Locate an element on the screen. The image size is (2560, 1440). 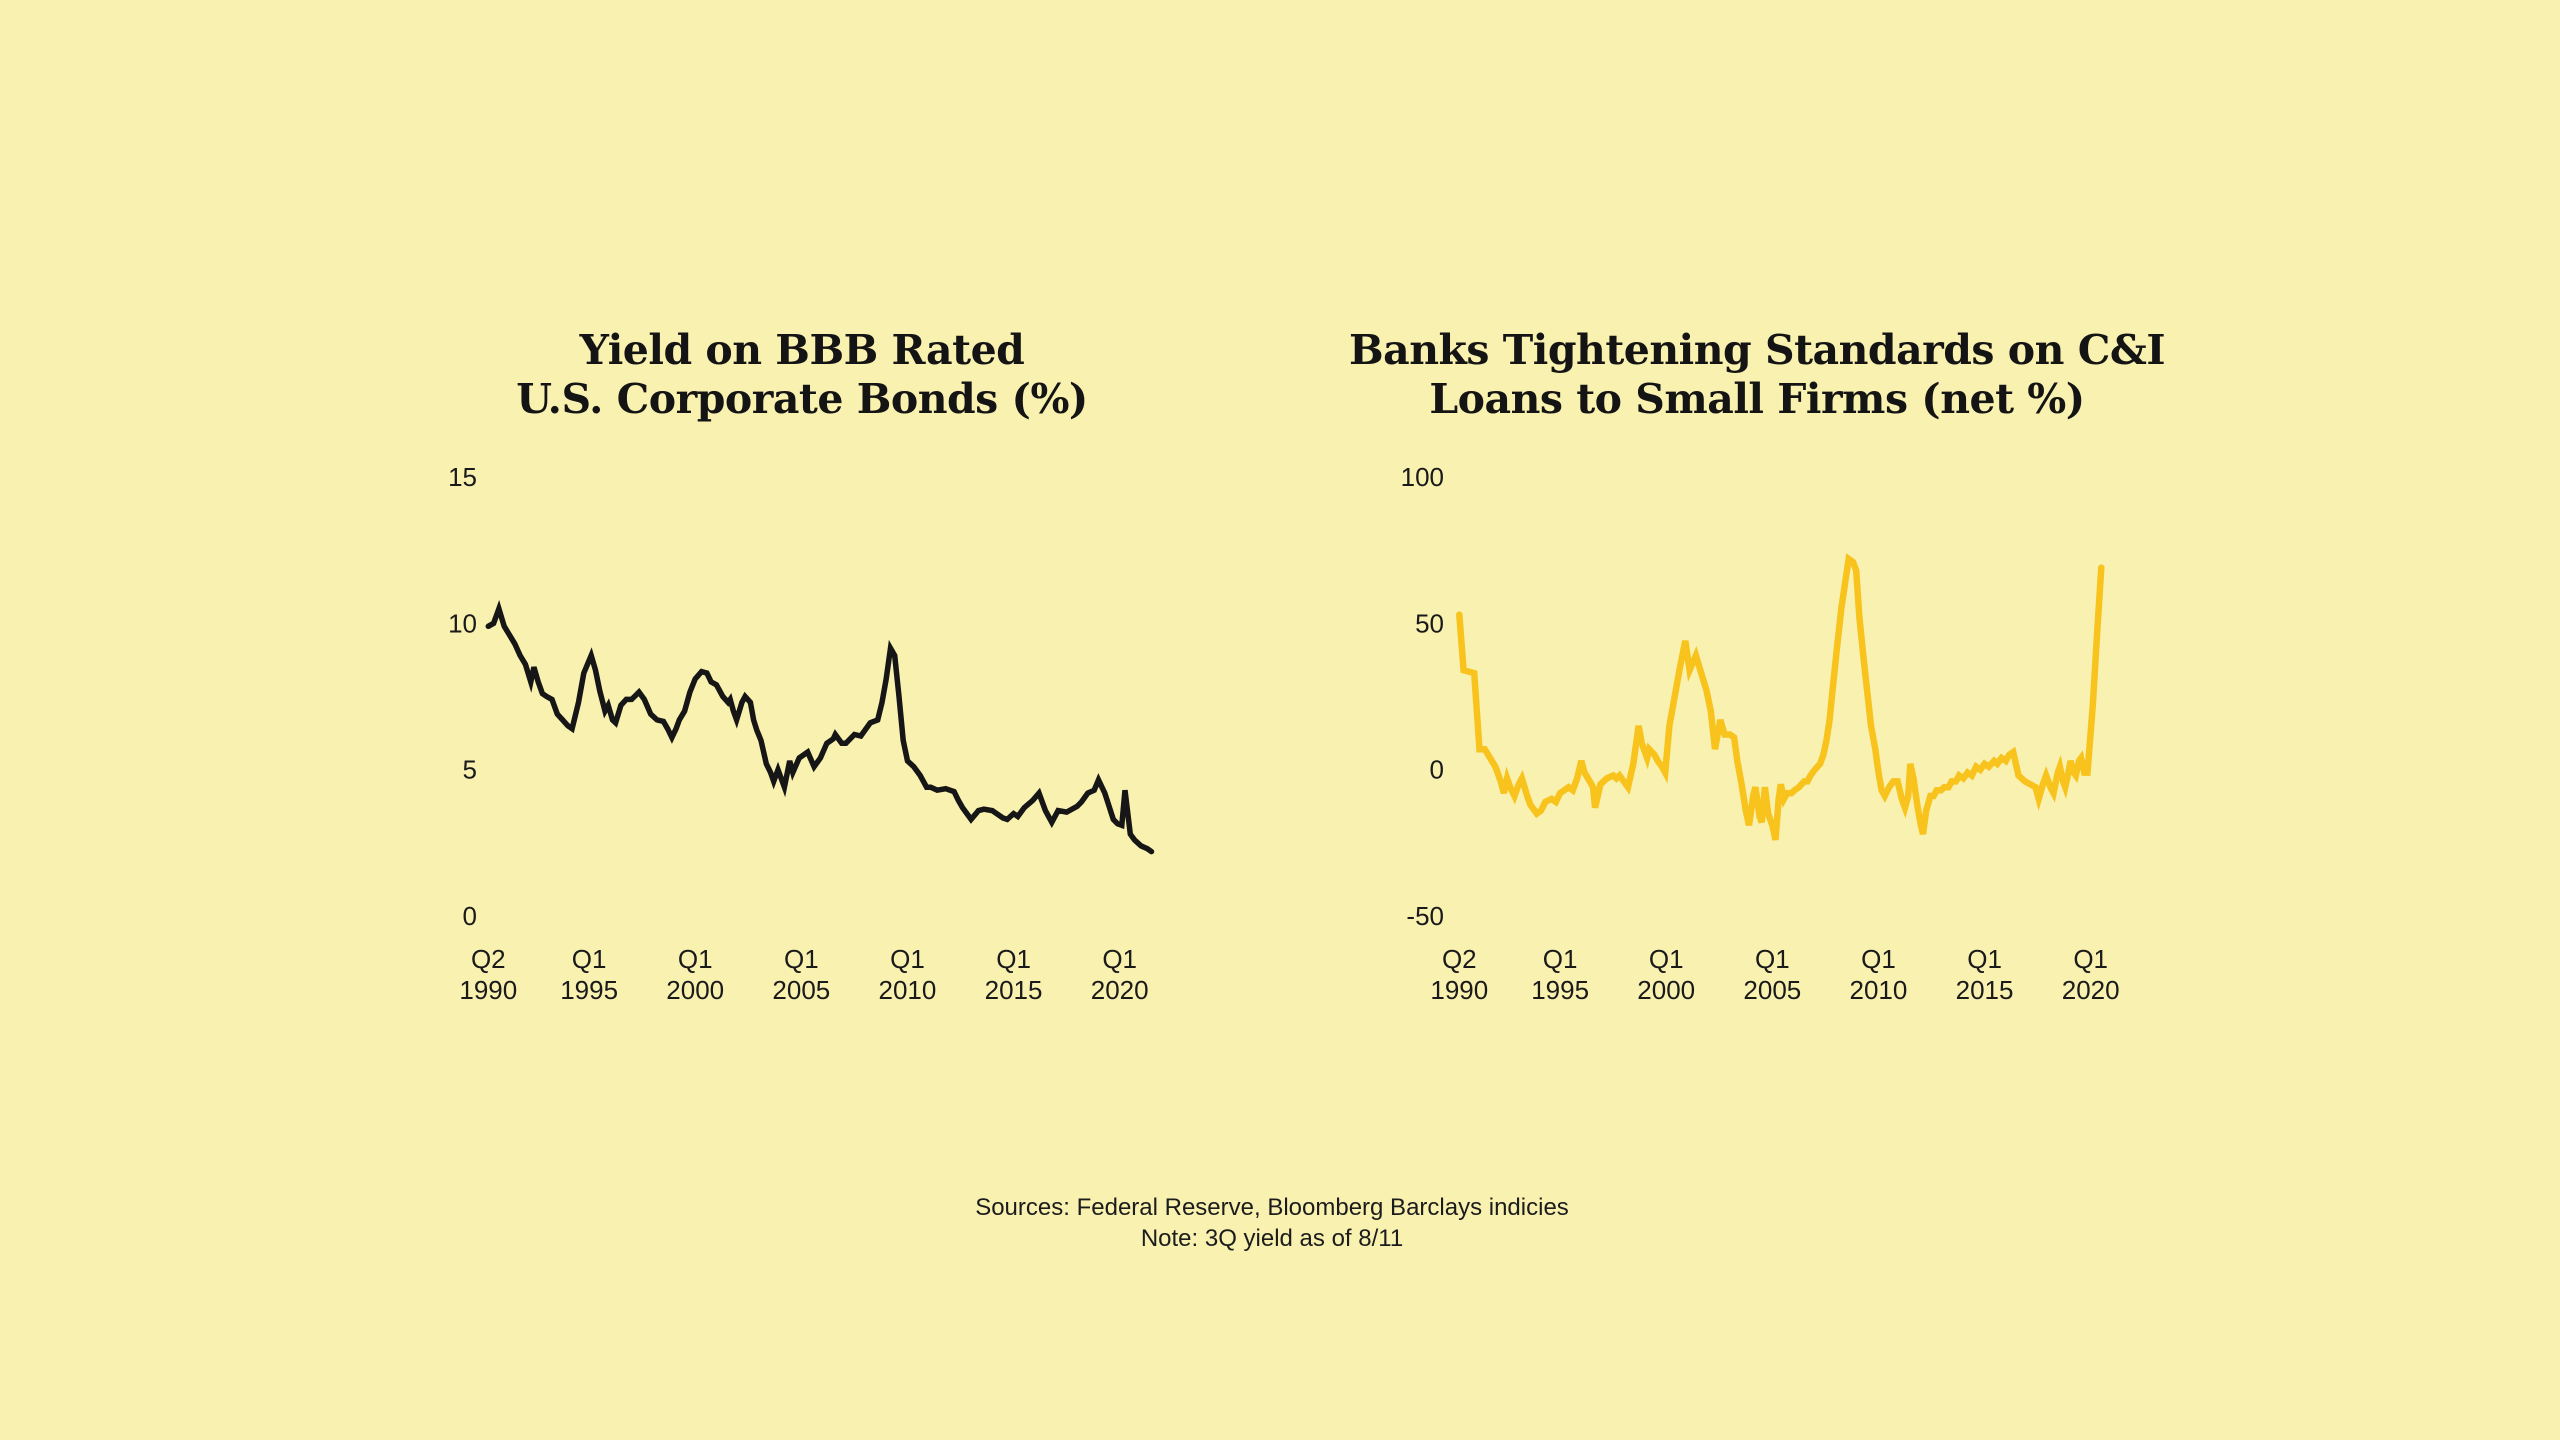
tightening-x-tick-label: Q2 is located at coordinates (1459, 959).